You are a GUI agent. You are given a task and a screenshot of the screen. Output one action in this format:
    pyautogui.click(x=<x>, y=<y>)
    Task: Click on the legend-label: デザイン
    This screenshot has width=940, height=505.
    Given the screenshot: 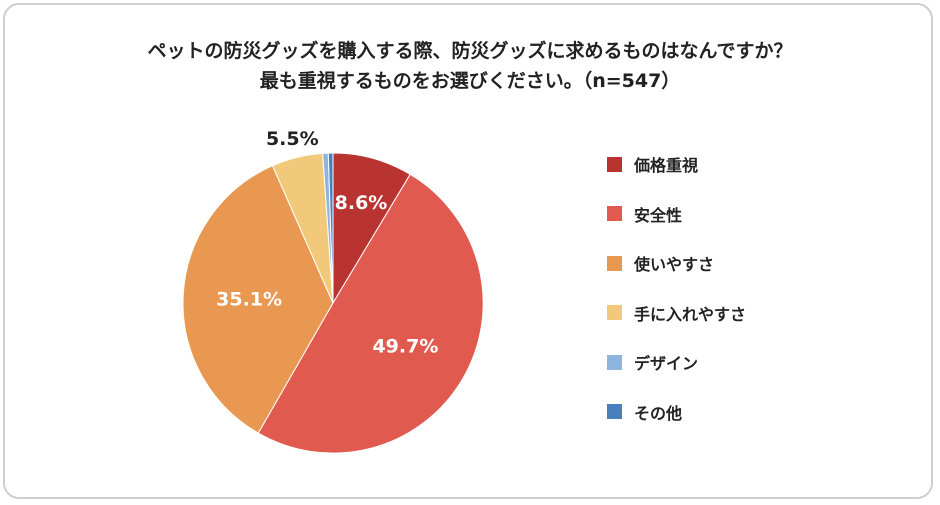 What is the action you would take?
    pyautogui.click(x=666, y=363)
    